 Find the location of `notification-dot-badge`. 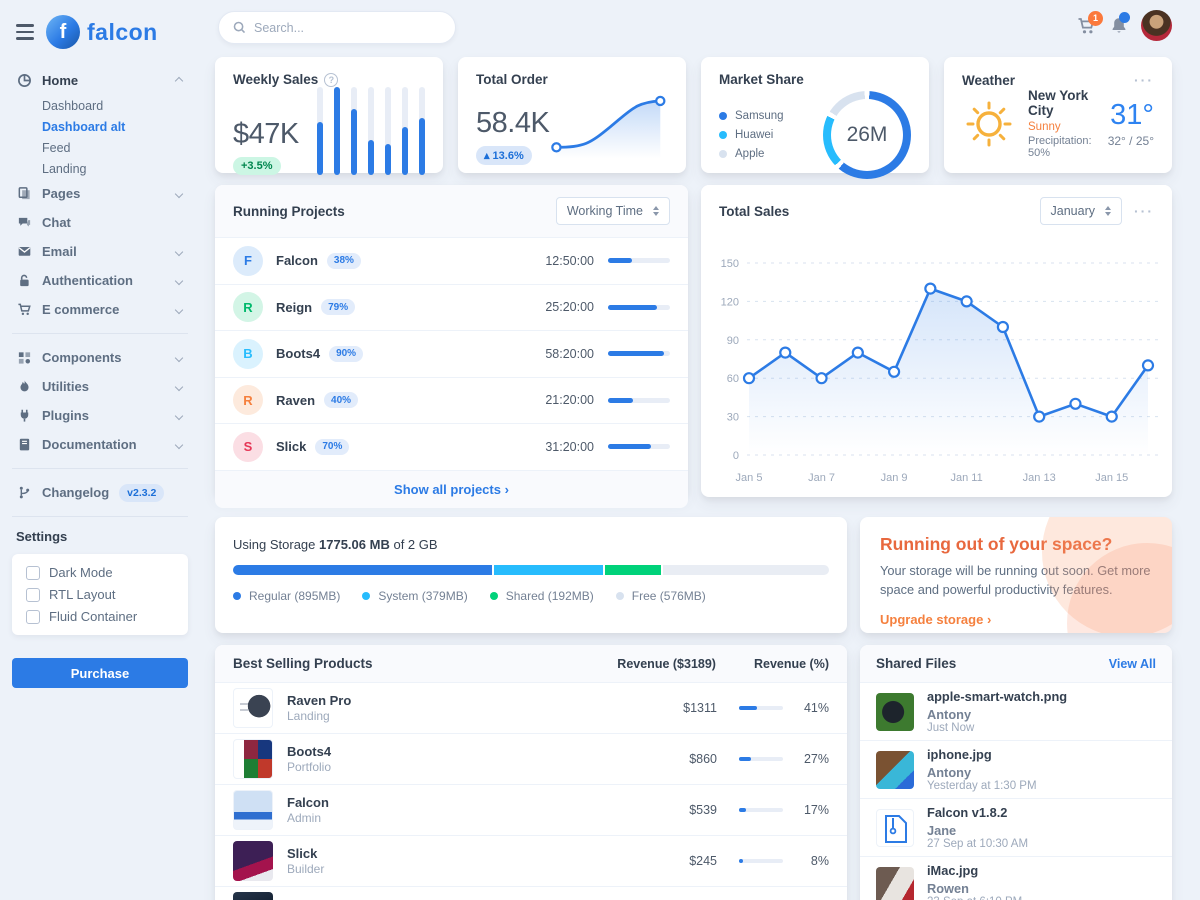

notification-dot-badge is located at coordinates (1124, 17).